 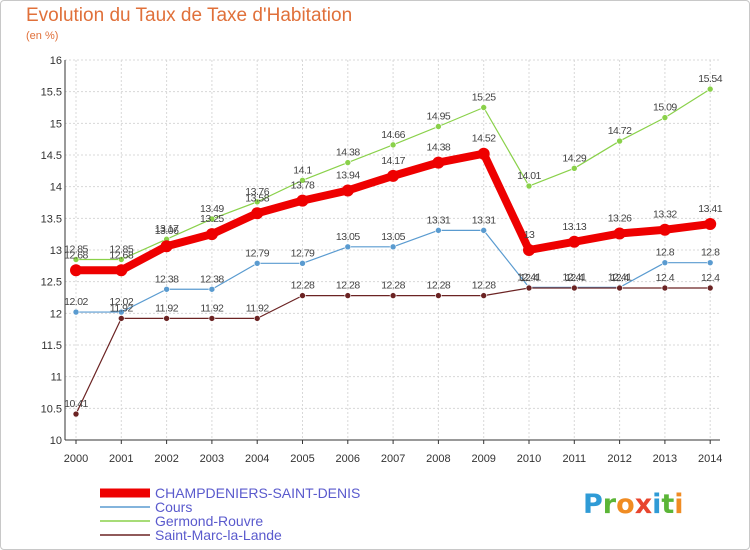 What do you see at coordinates (174, 507) in the screenshot?
I see `legend-label-cours: Cours` at bounding box center [174, 507].